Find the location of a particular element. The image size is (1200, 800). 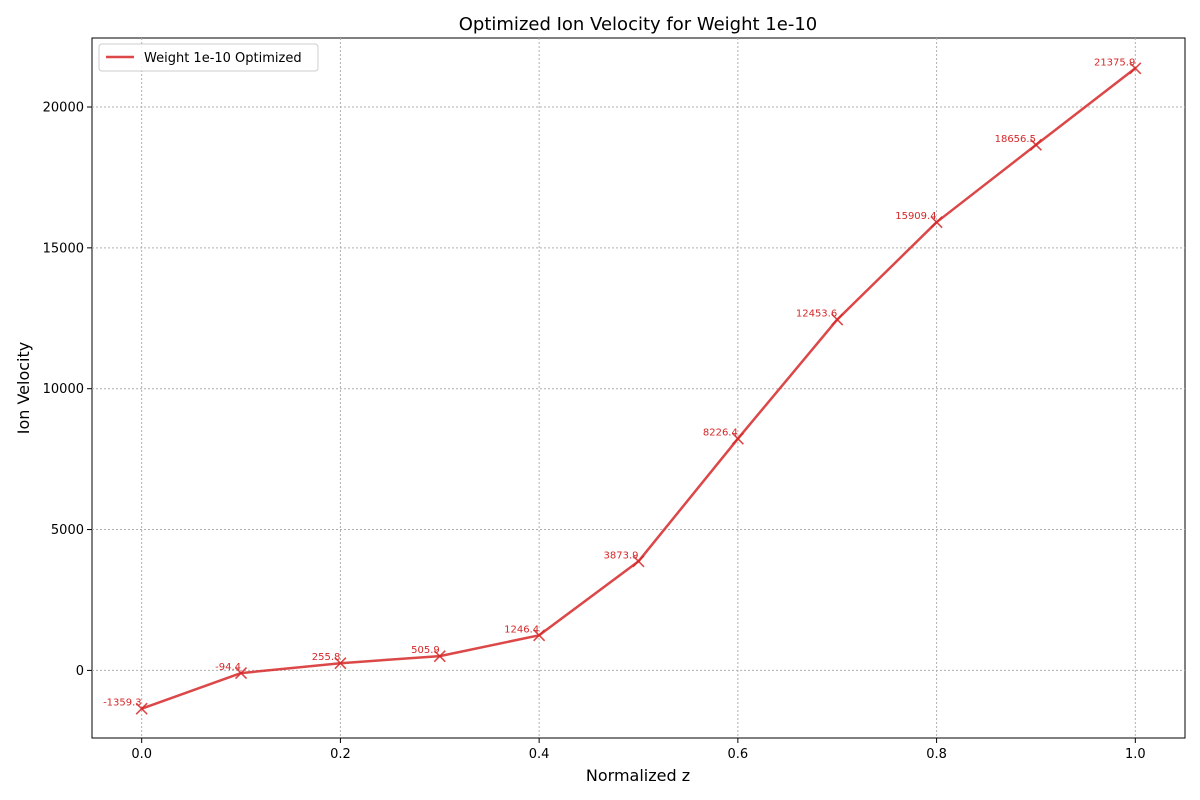

data-label: 1246.4 is located at coordinates (521, 629).